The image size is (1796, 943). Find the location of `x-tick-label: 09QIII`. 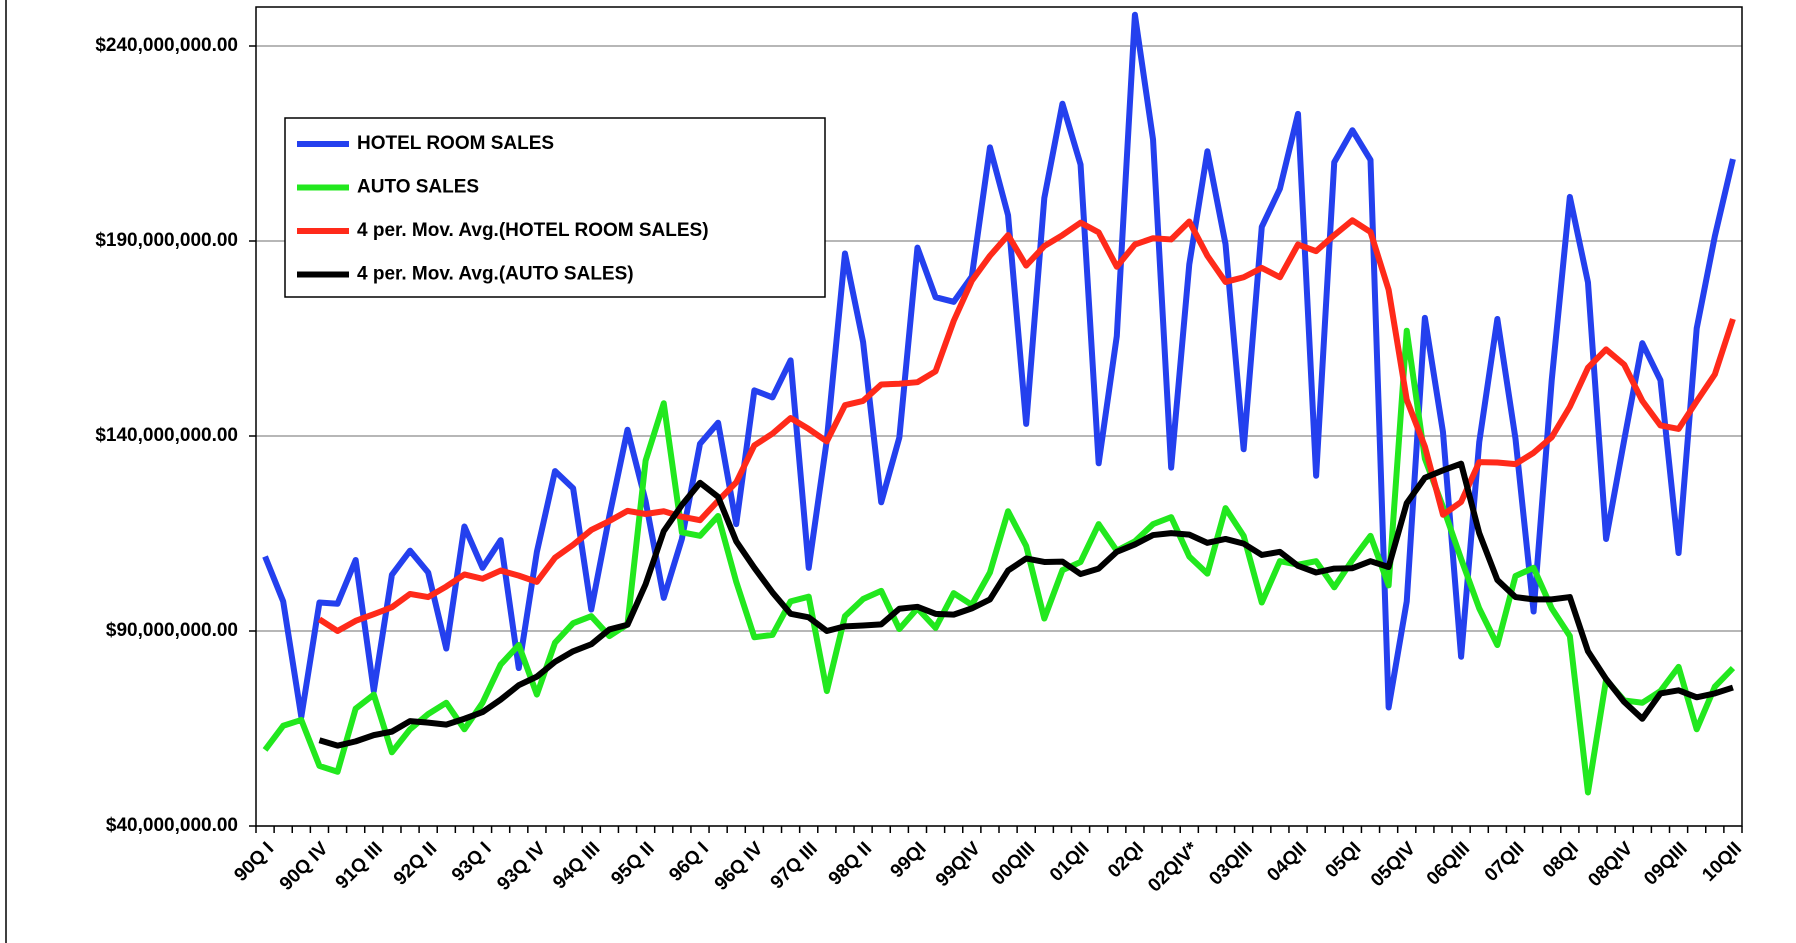

x-tick-label: 09QIII is located at coordinates (1665, 863).